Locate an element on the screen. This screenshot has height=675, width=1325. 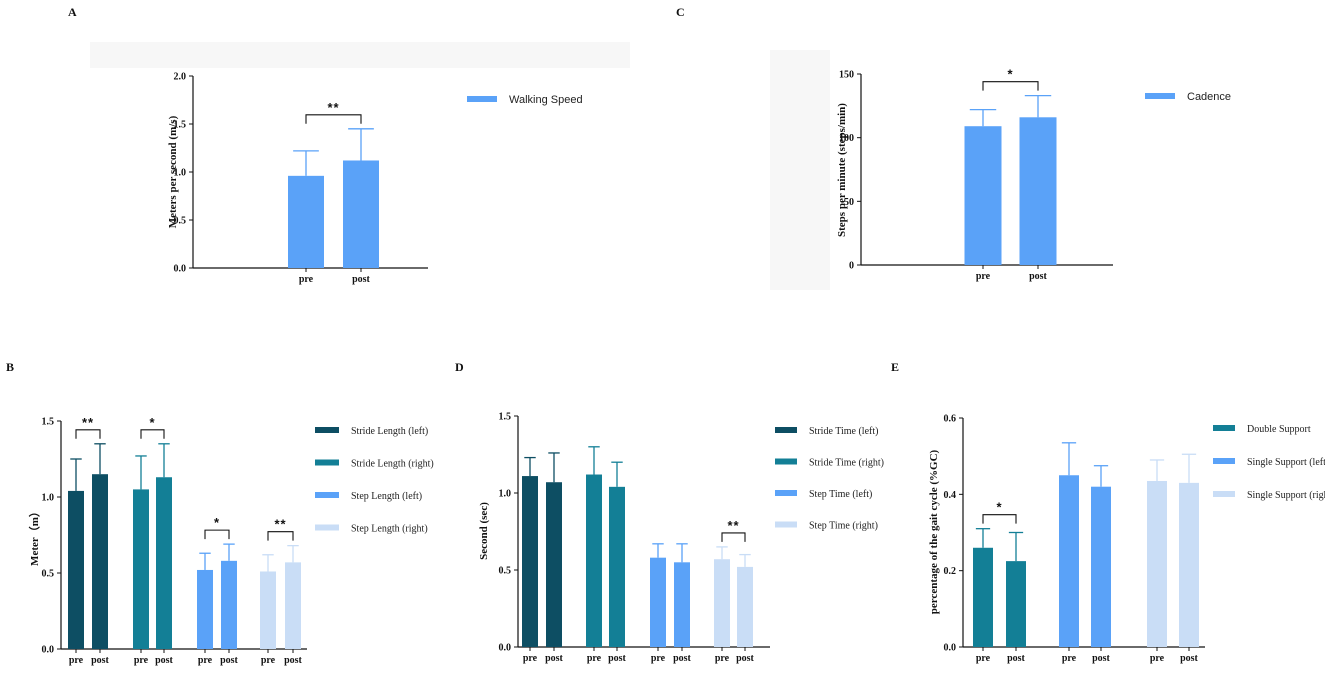
y-tick-label: 2.0 is located at coordinates (180, 77).